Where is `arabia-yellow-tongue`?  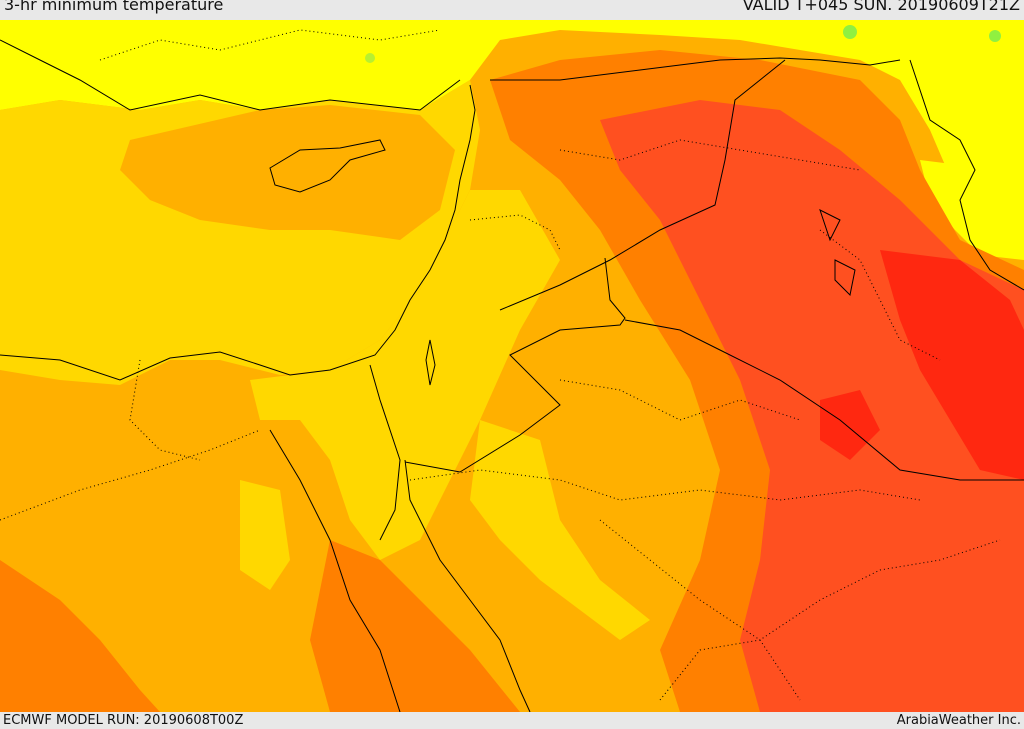 arabia-yellow-tongue is located at coordinates (560, 530).